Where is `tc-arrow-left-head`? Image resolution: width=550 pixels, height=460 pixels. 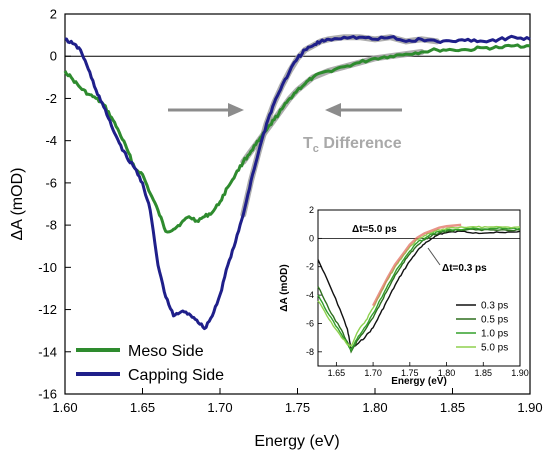 tc-arrow-left-head is located at coordinates (333, 110).